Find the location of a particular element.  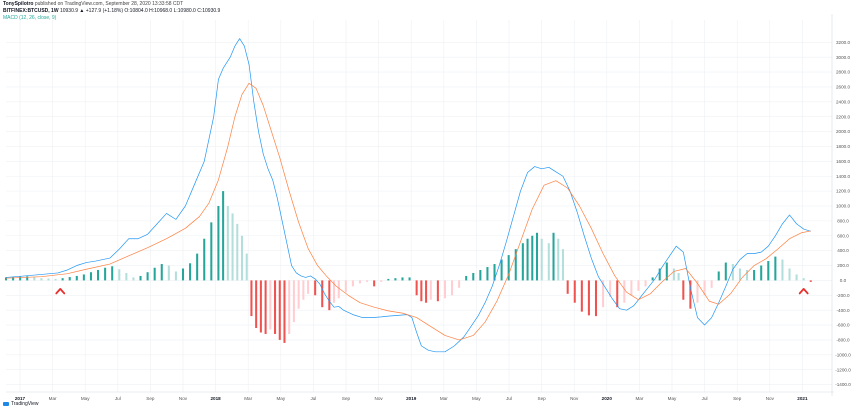

y-tick-label: 3200.0 is located at coordinates (843, 42).